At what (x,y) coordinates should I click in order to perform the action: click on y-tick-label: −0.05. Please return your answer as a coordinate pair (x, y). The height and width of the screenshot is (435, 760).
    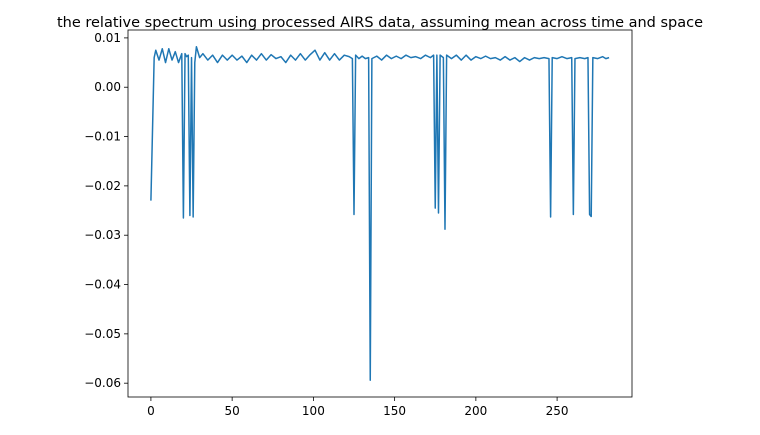
    Looking at the image, I should click on (102, 334).